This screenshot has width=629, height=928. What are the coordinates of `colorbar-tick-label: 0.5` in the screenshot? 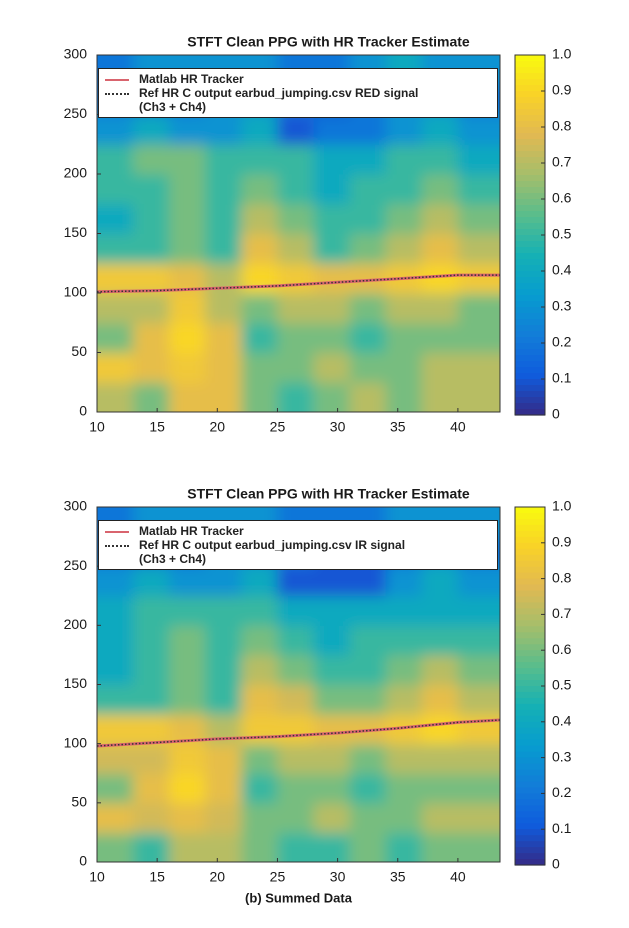 It's located at (562, 234).